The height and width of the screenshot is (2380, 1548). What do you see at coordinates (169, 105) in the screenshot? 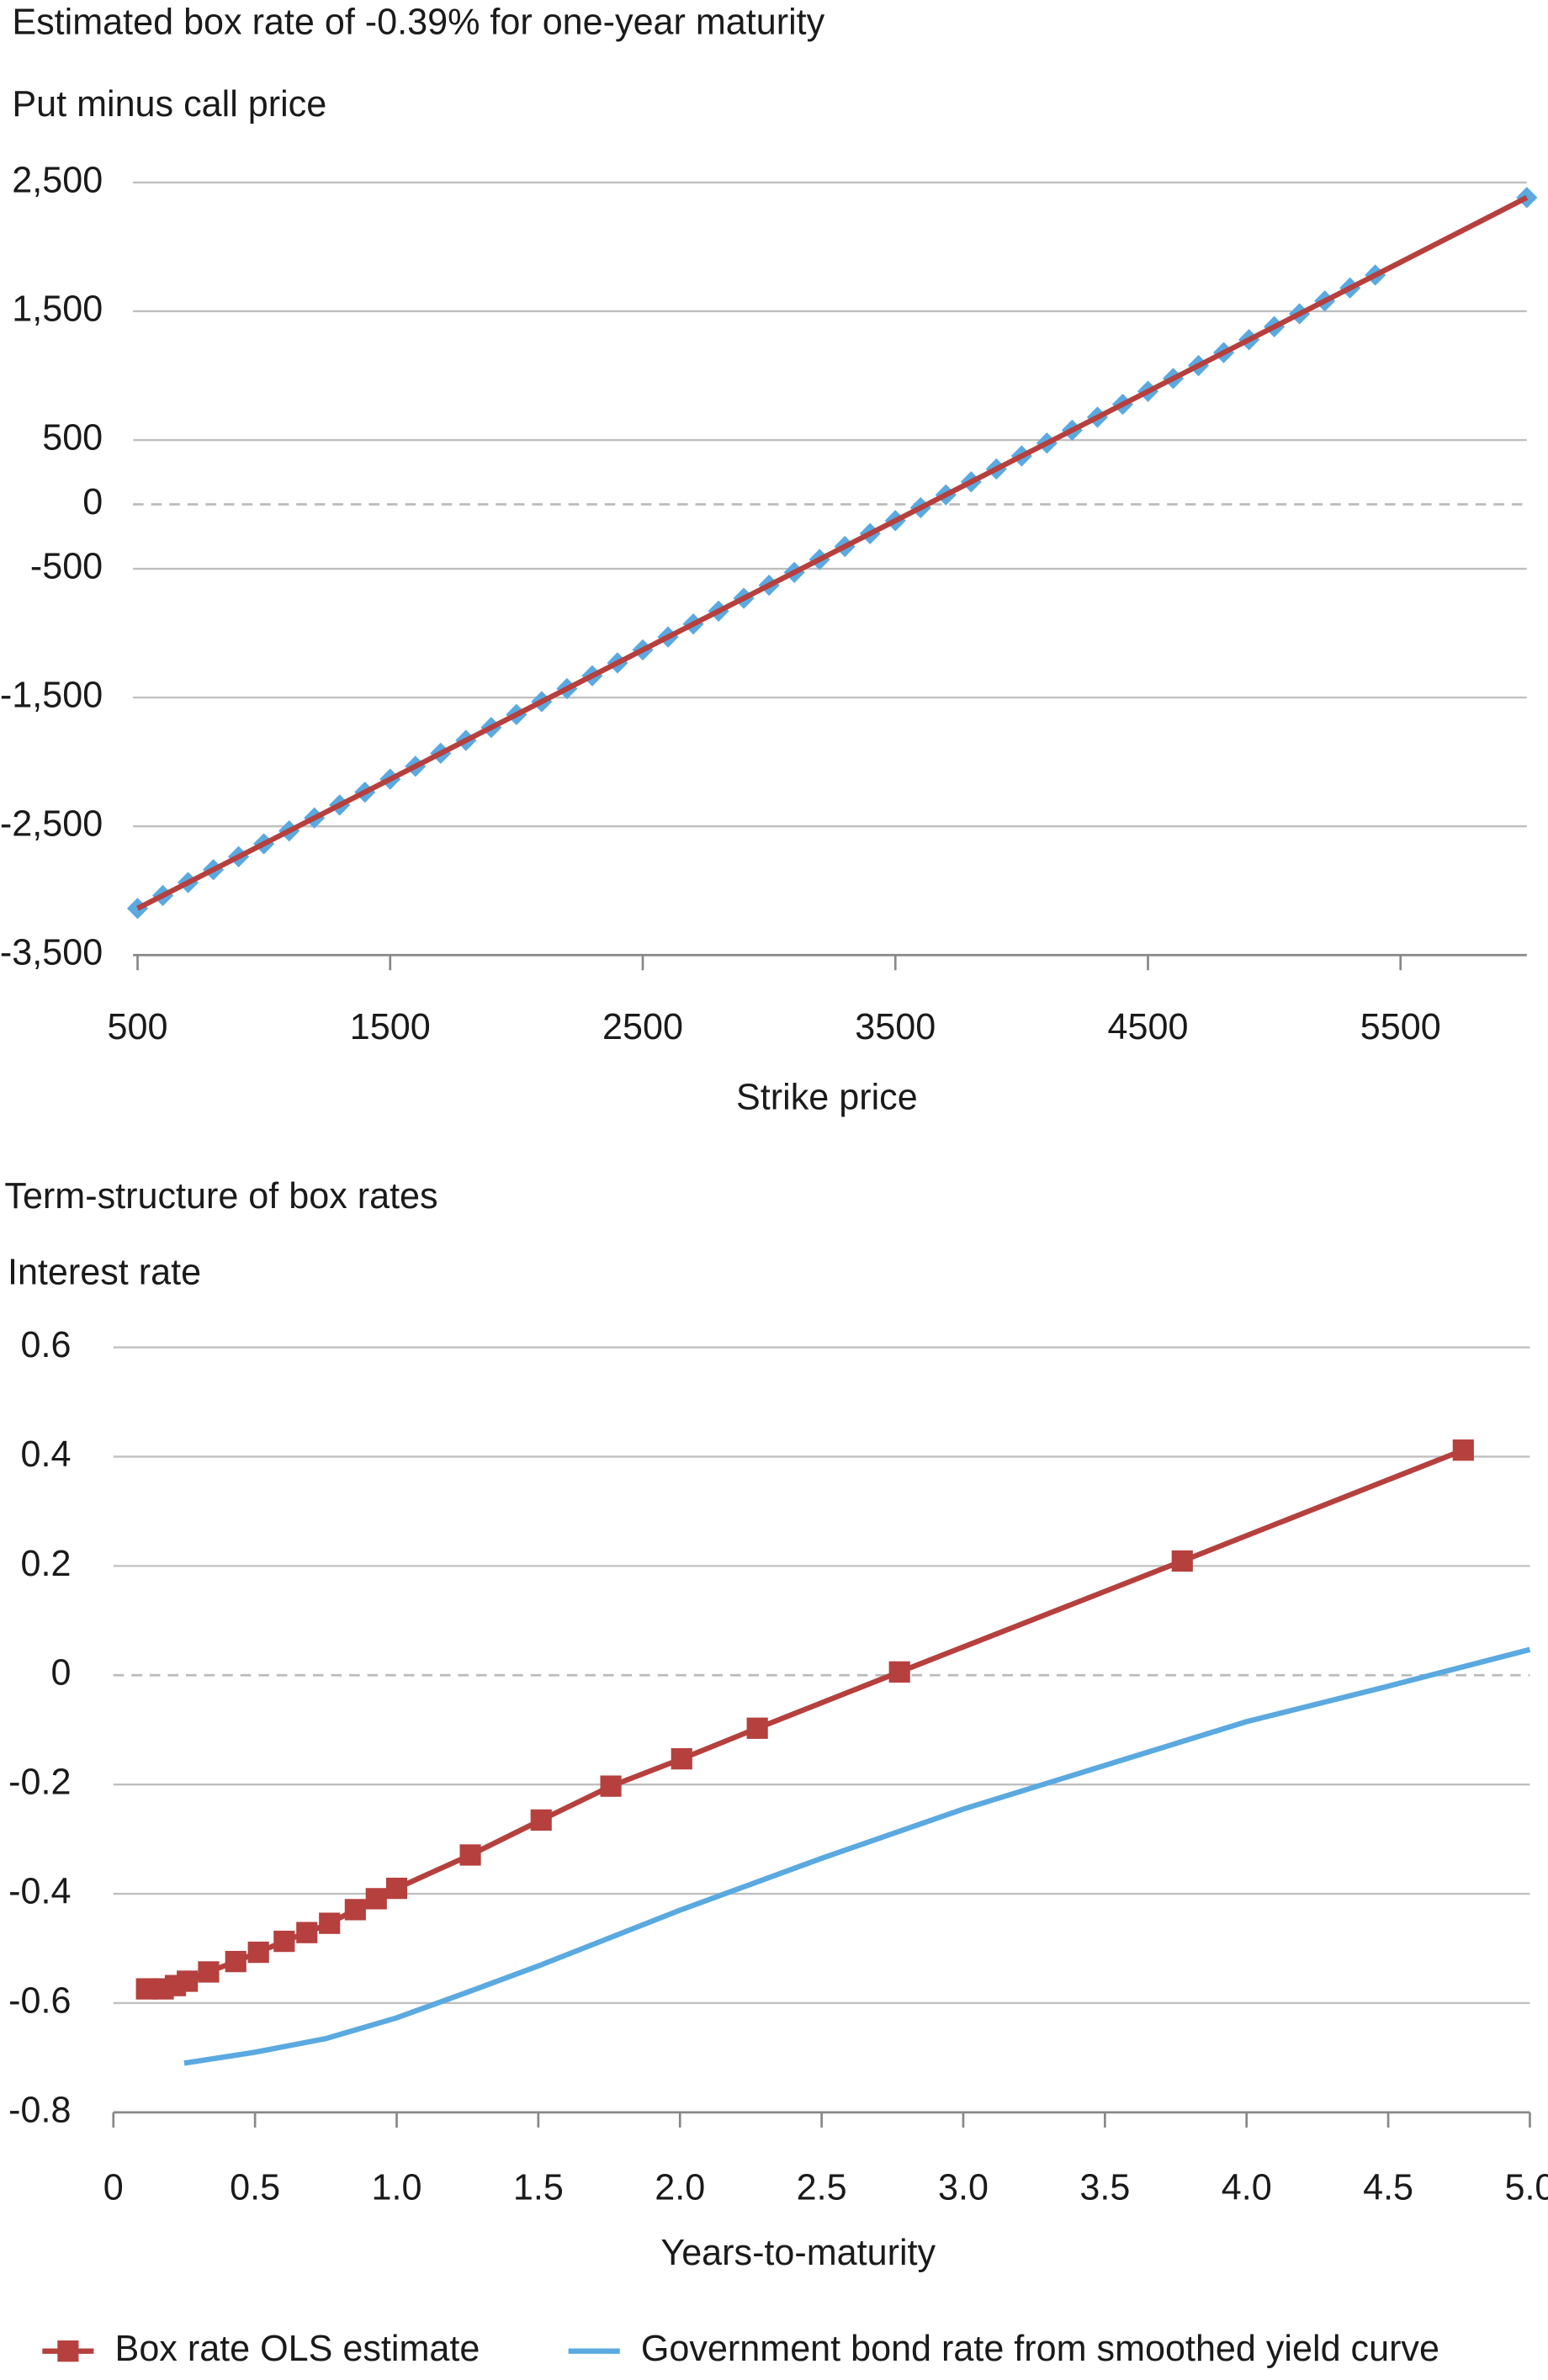
I see `y-axis-label: Put minus call price` at bounding box center [169, 105].